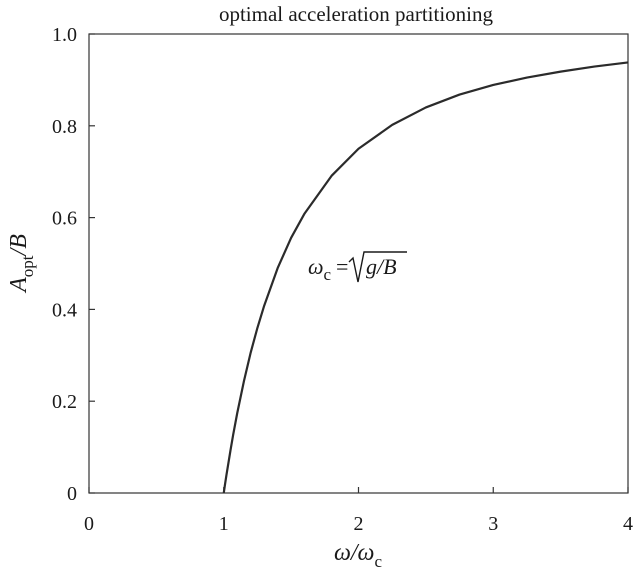  I want to click on y-axis-label-main: A, so click(19, 285).